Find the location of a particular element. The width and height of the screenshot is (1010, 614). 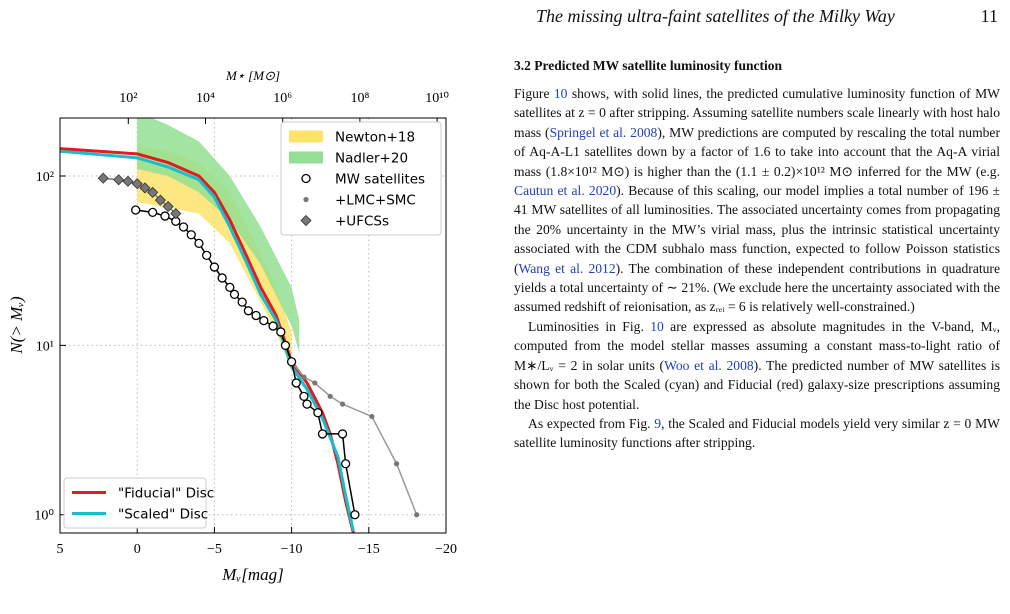

x2-axis-label: M⋆ [M⊙] is located at coordinates (252, 75).